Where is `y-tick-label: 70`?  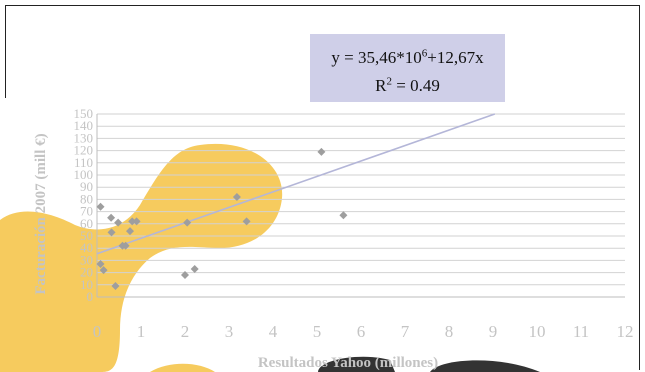
y-tick-label: 70 is located at coordinates (86, 211).